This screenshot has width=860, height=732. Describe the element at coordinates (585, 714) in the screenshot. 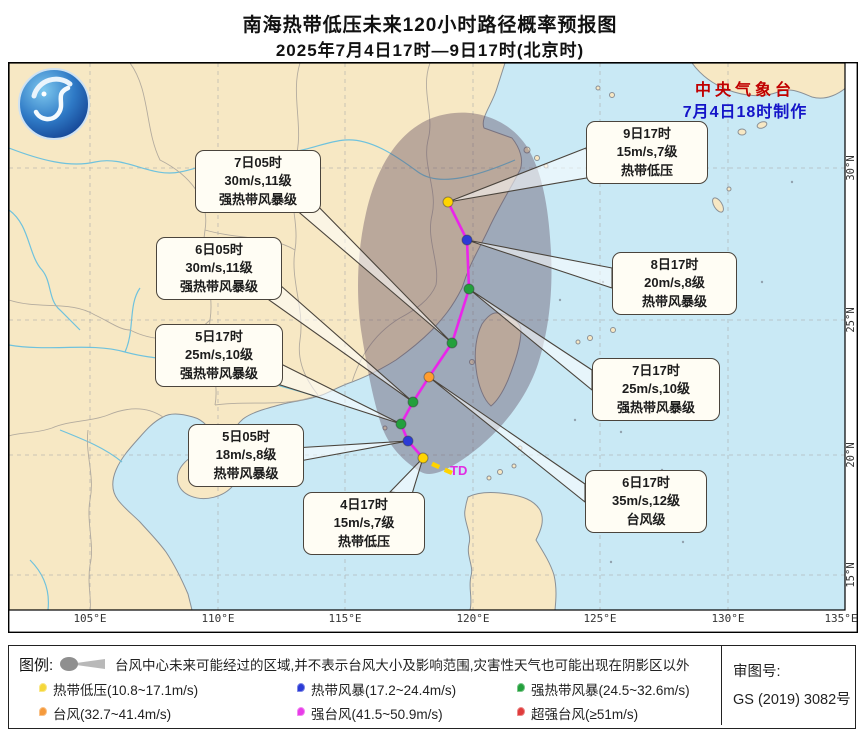

I see `legend-item-superty: 超强台风(≥51m/s)` at that location.